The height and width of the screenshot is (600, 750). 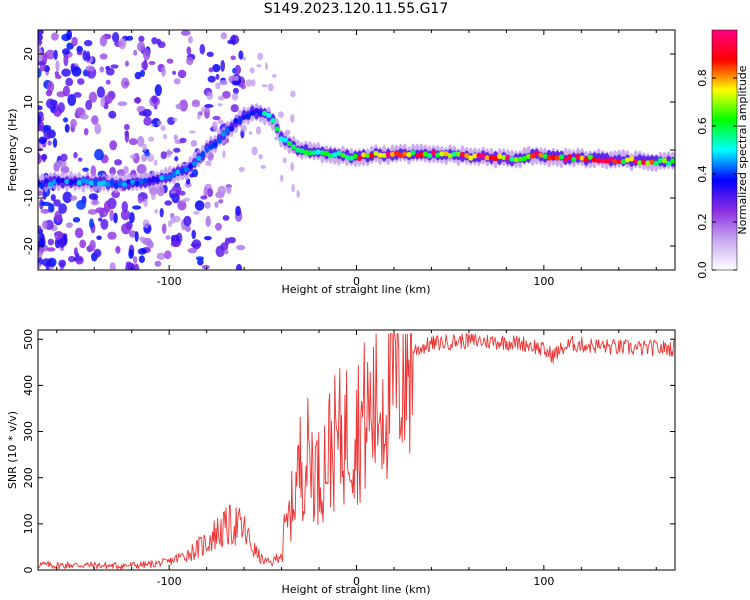 What do you see at coordinates (28, 198) in the screenshot?
I see `y-tick-label: -10` at bounding box center [28, 198].